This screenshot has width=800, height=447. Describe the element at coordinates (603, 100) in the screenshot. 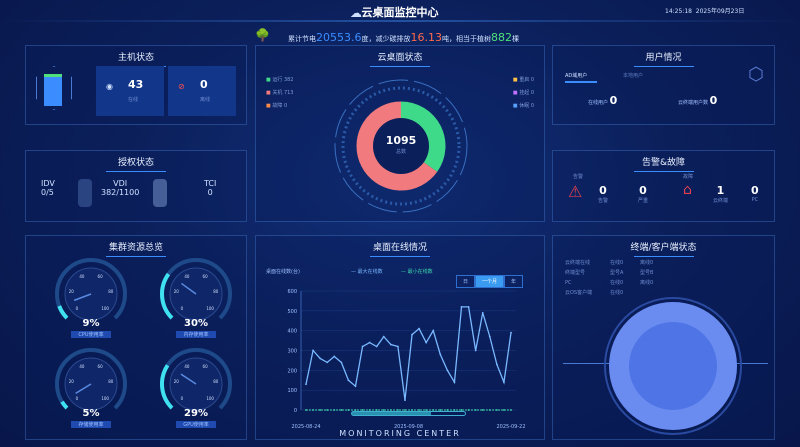

I see `online-users: 在线用户 0` at that location.